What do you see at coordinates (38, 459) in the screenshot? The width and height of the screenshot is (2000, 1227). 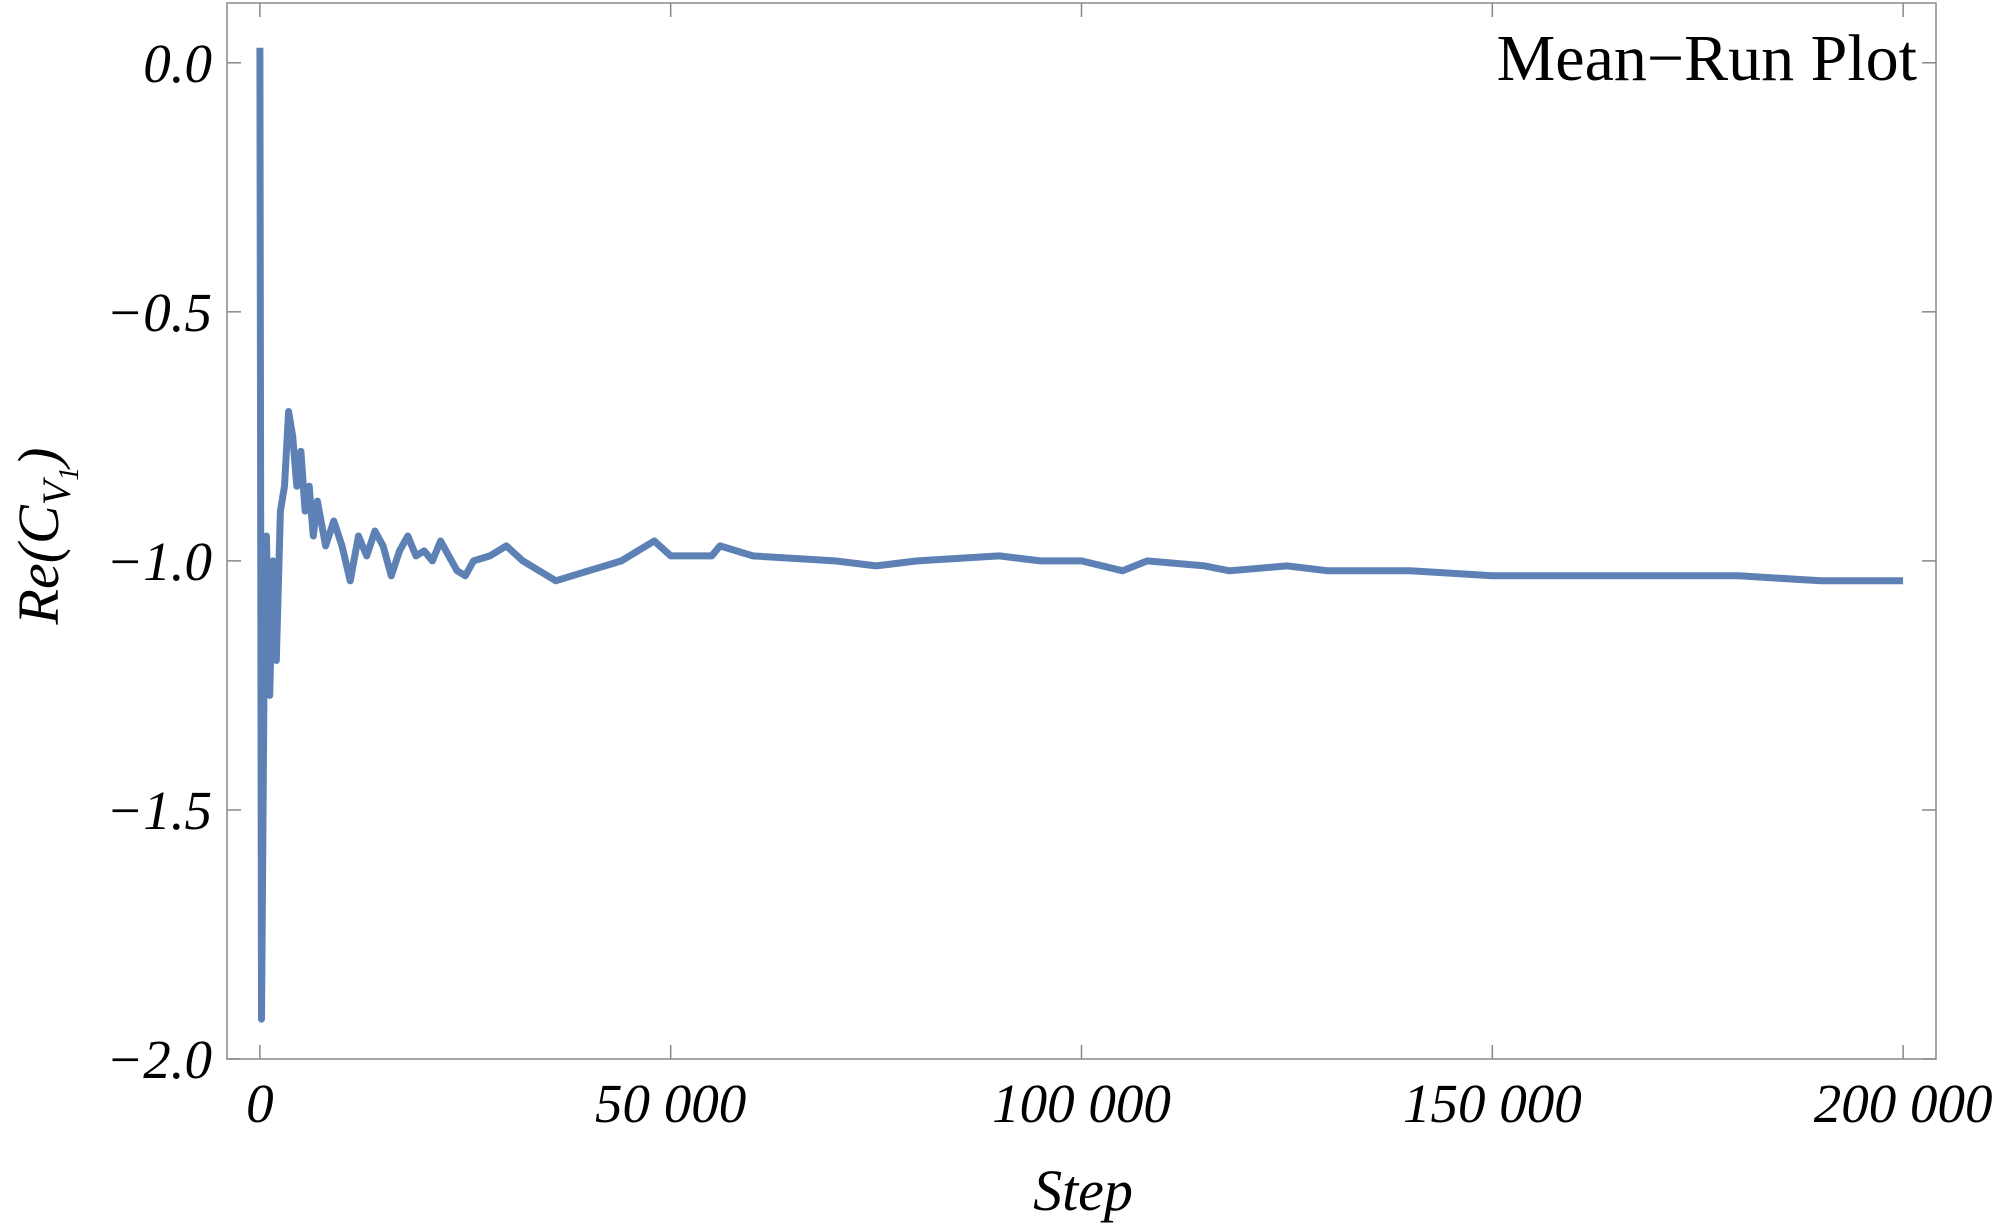 I see `y-label-part: )` at bounding box center [38, 459].